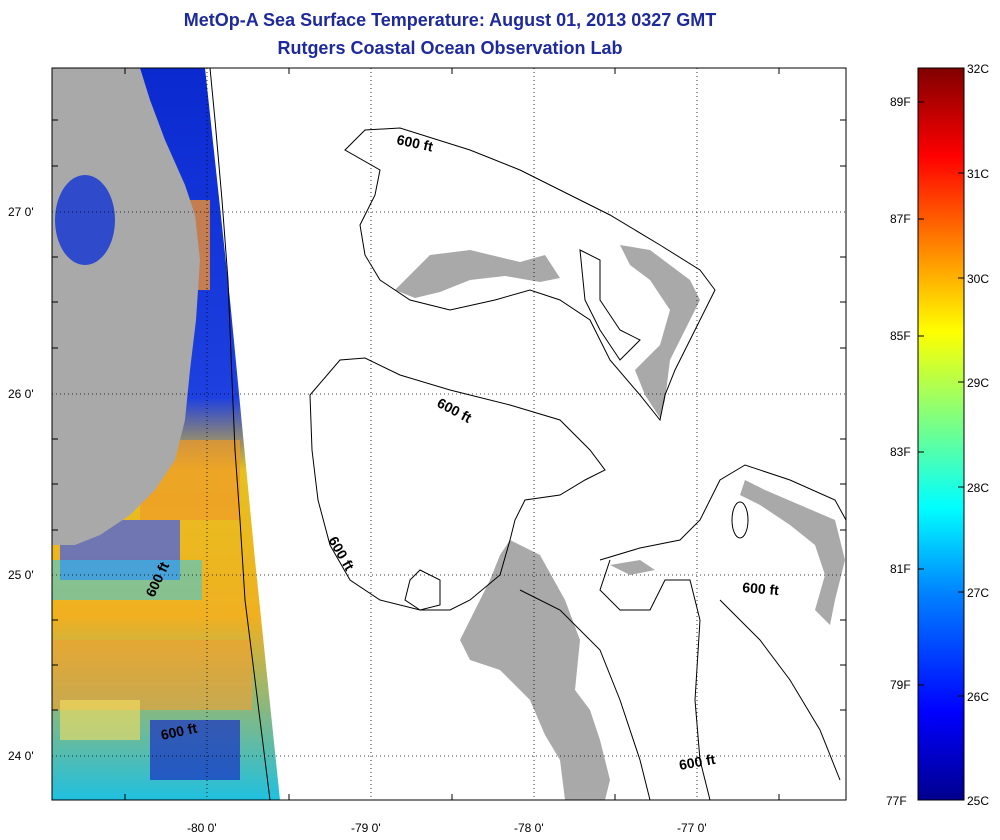 This screenshot has width=1000, height=840. What do you see at coordinates (21, 394) in the screenshot?
I see `lat-label-26: 26 0'` at bounding box center [21, 394].